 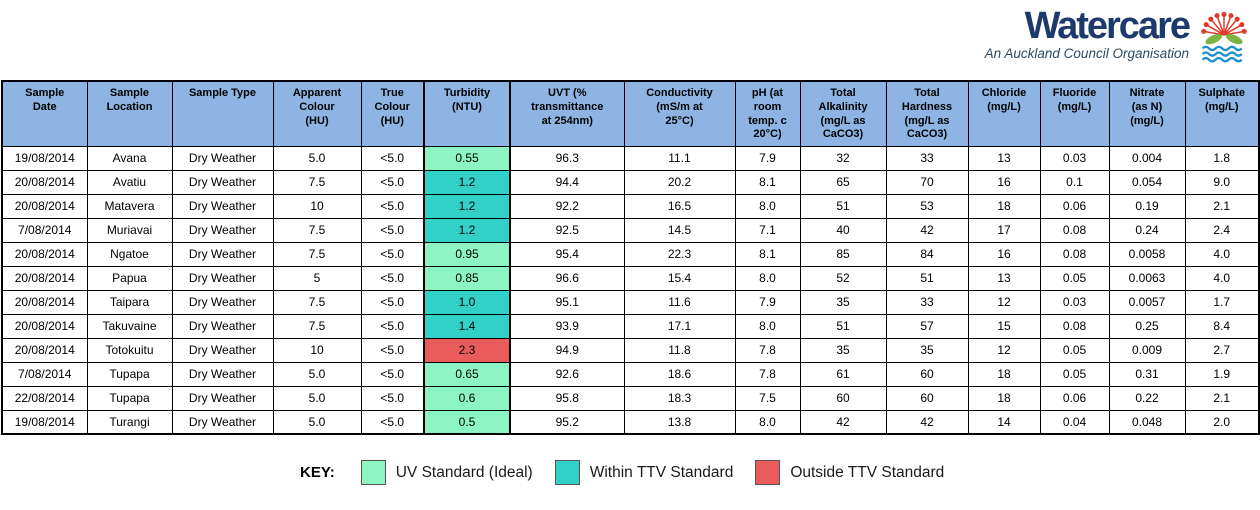 What do you see at coordinates (567, 472) in the screenshot?
I see `key-swatch-within_ttv` at bounding box center [567, 472].